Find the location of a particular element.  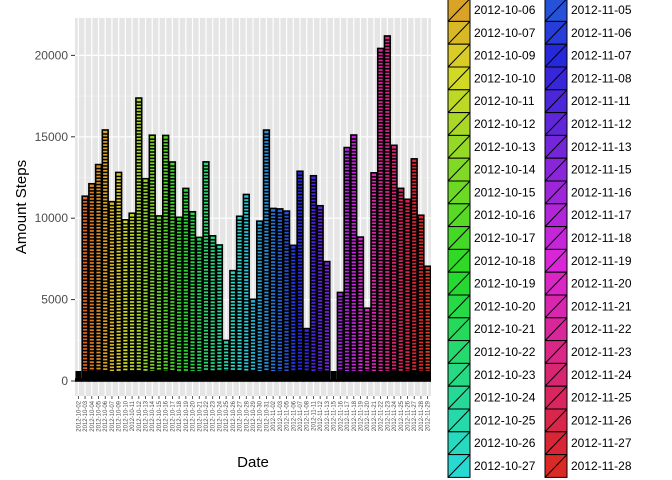

legend-label: 2012-11-07 is located at coordinates (601, 56).